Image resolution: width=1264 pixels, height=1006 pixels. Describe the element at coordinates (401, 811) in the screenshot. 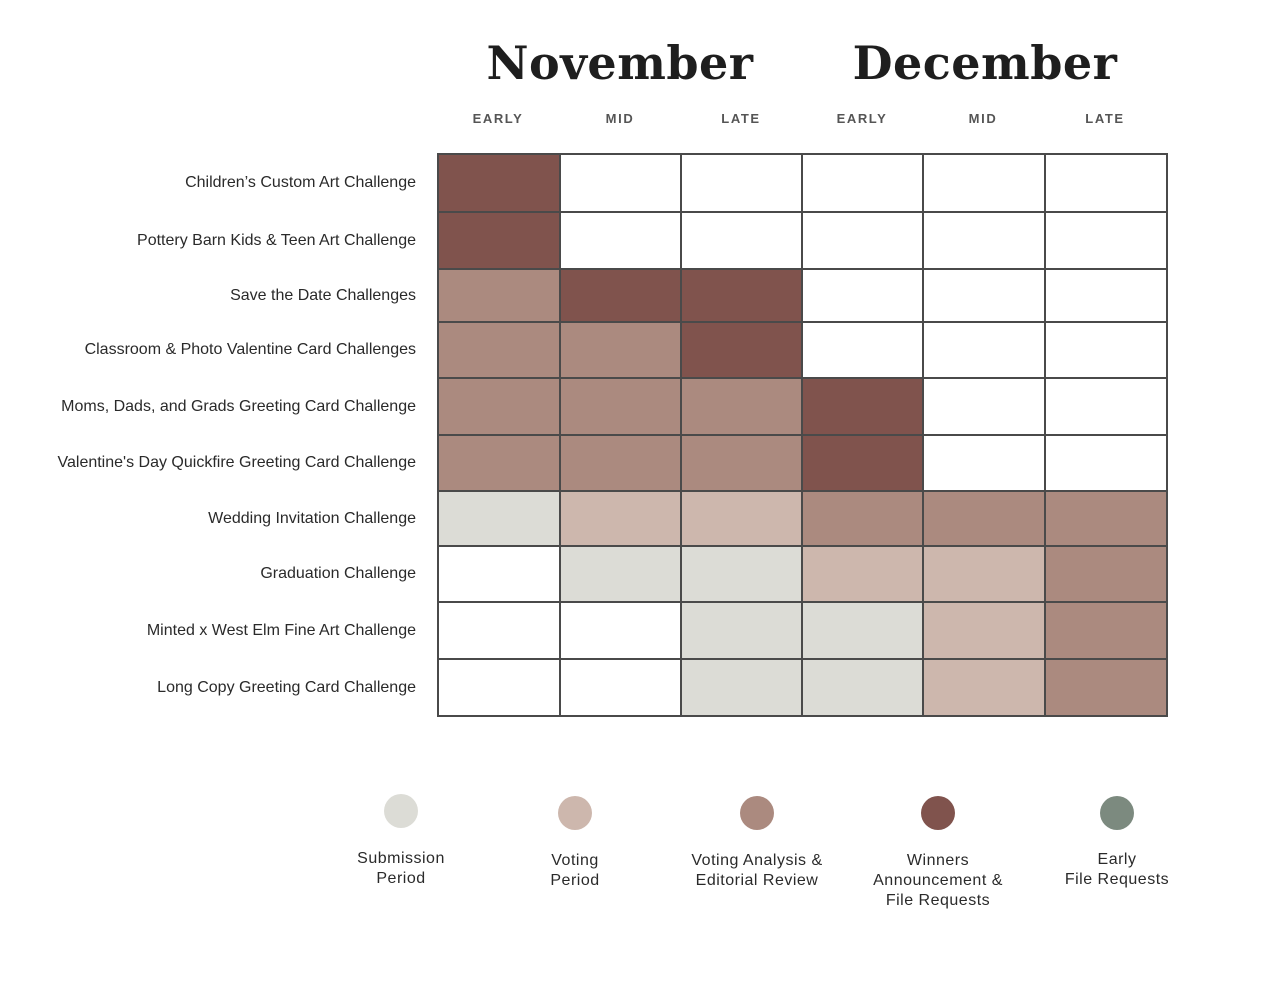

I see `legend-swatch-submission` at that location.